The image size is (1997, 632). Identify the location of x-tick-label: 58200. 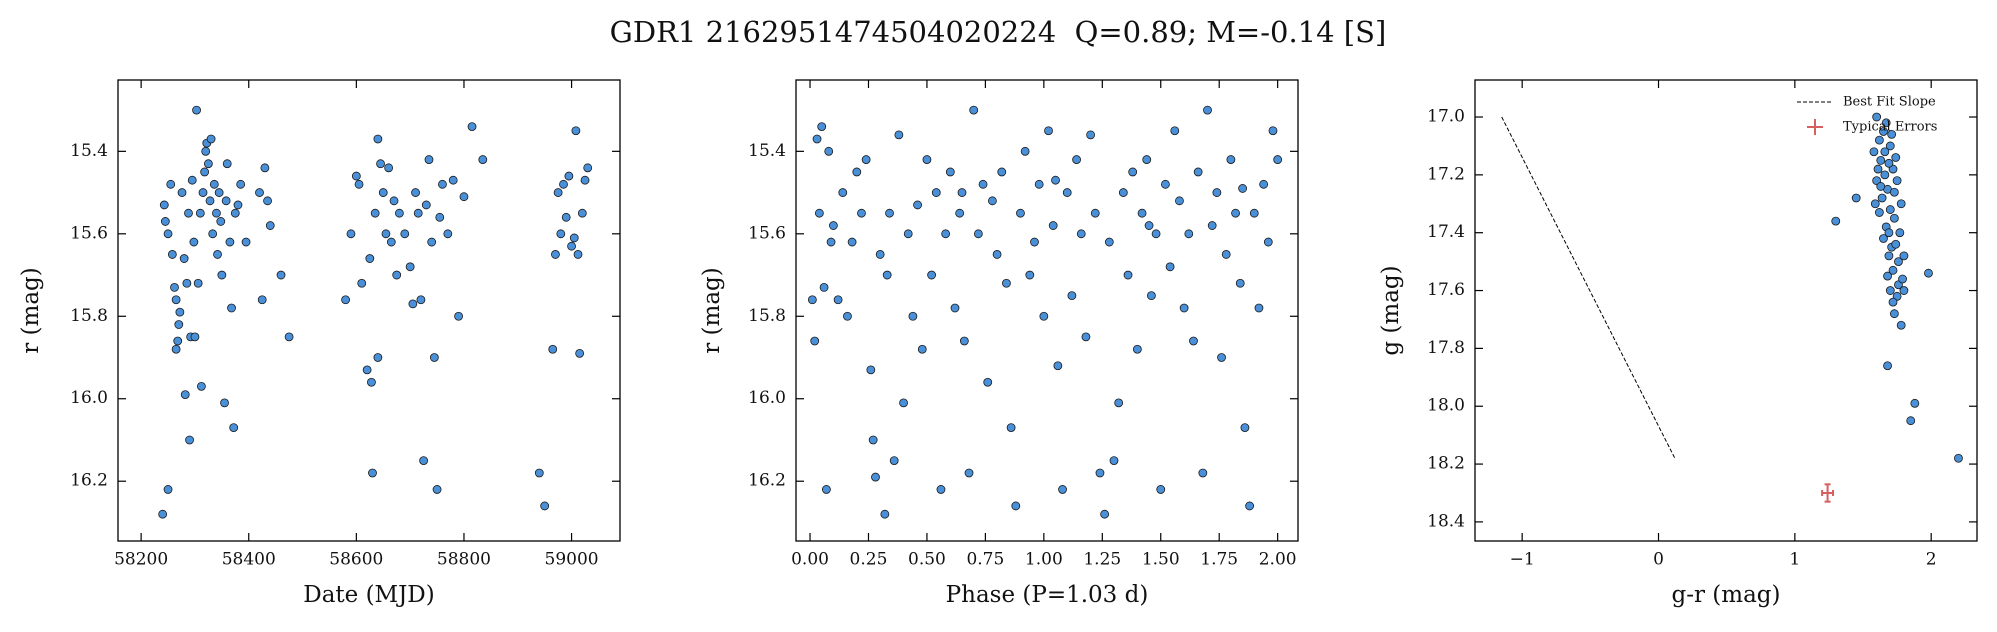
(141, 560).